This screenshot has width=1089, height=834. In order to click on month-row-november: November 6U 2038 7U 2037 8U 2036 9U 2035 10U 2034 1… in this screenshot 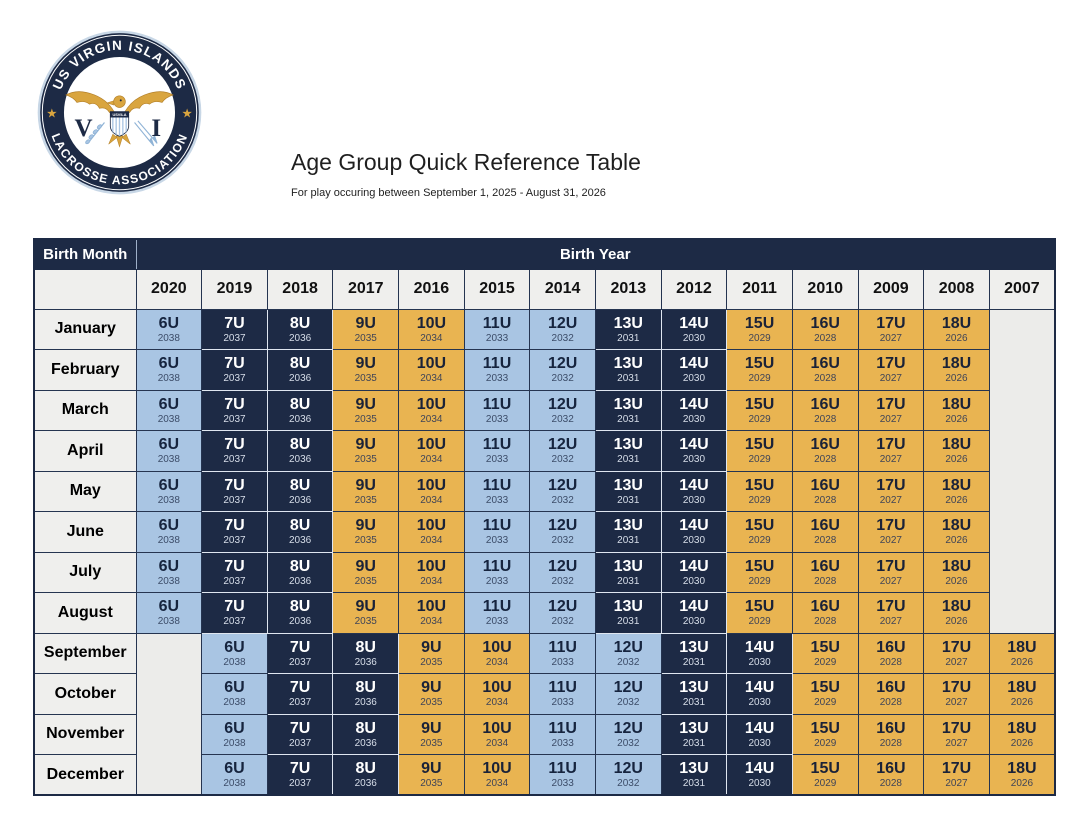, I will do `click(544, 734)`.